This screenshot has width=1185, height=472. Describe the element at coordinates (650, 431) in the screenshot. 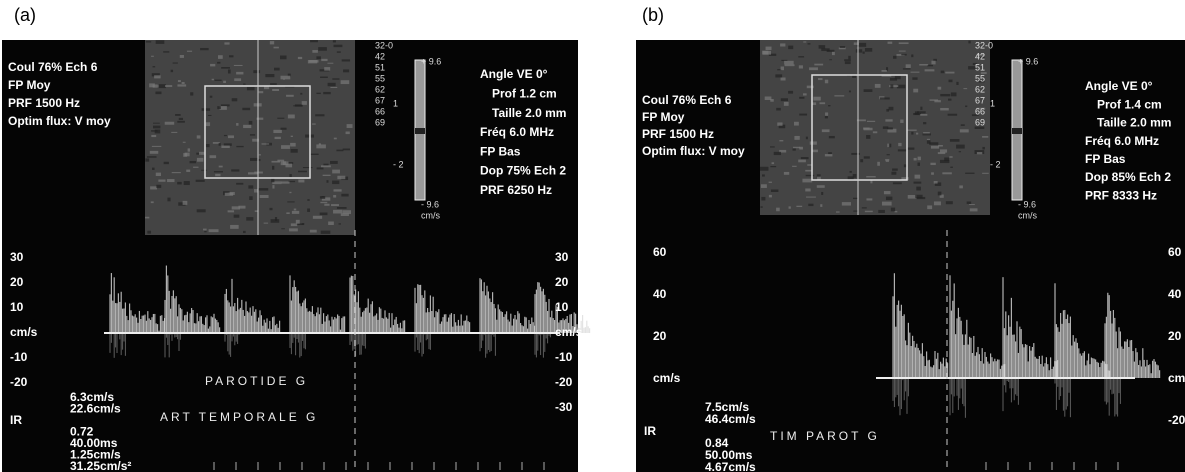

I see `measurement: IR` at that location.